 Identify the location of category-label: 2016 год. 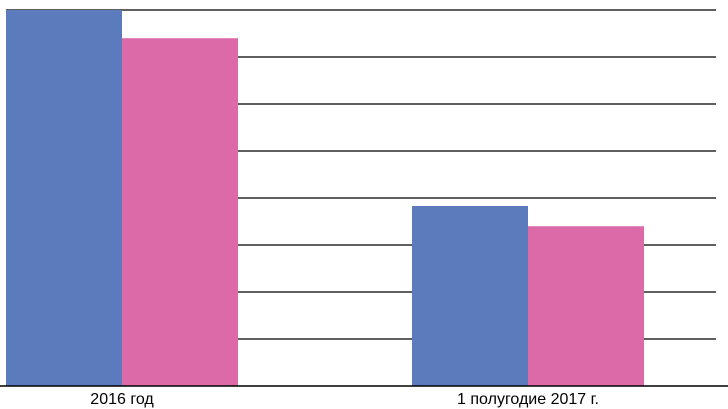
(122, 399).